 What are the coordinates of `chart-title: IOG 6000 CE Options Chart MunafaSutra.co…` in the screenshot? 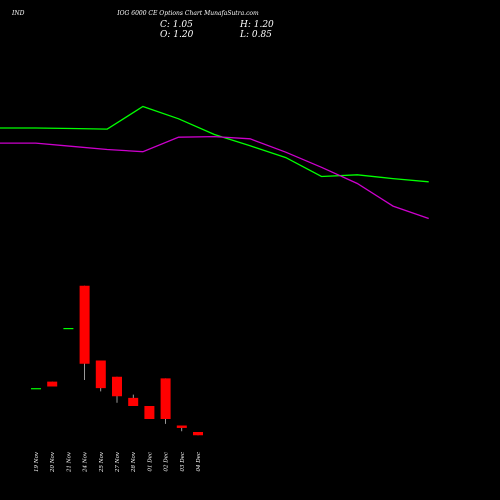 It's located at (187, 13).